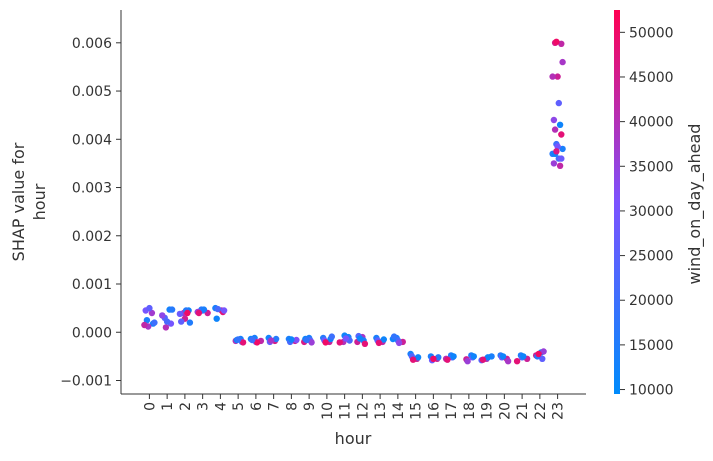 The image size is (713, 461). I want to click on x-axis-ticks: 0 1 2 3 4 5 6 7 8 9 10 11 12 13 14 15 16 17 18 19 20 21 22 23, so click(354, 407).